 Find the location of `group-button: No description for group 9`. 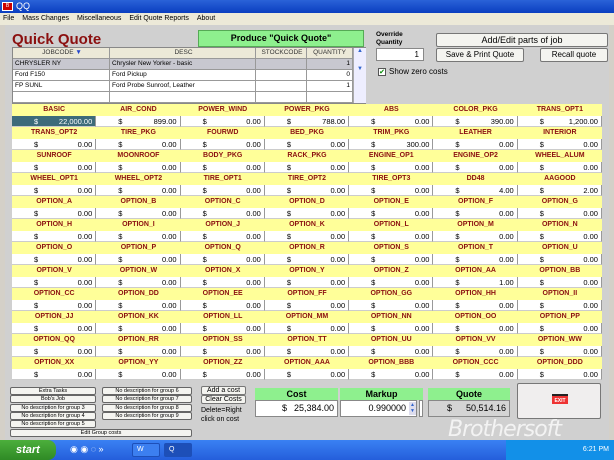

group-button: No description for group 9 is located at coordinates (147, 415).